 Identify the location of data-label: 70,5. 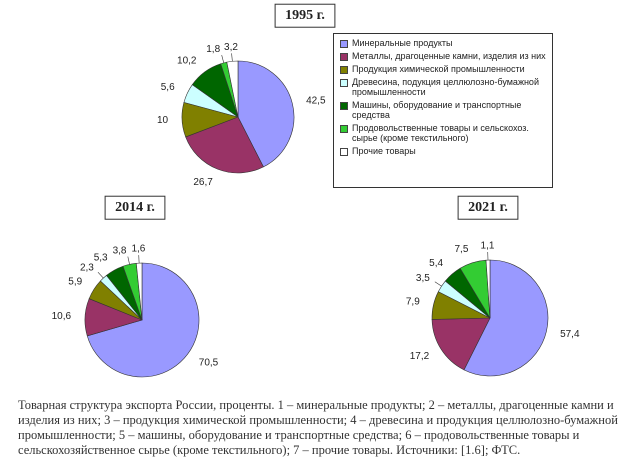
(209, 362).